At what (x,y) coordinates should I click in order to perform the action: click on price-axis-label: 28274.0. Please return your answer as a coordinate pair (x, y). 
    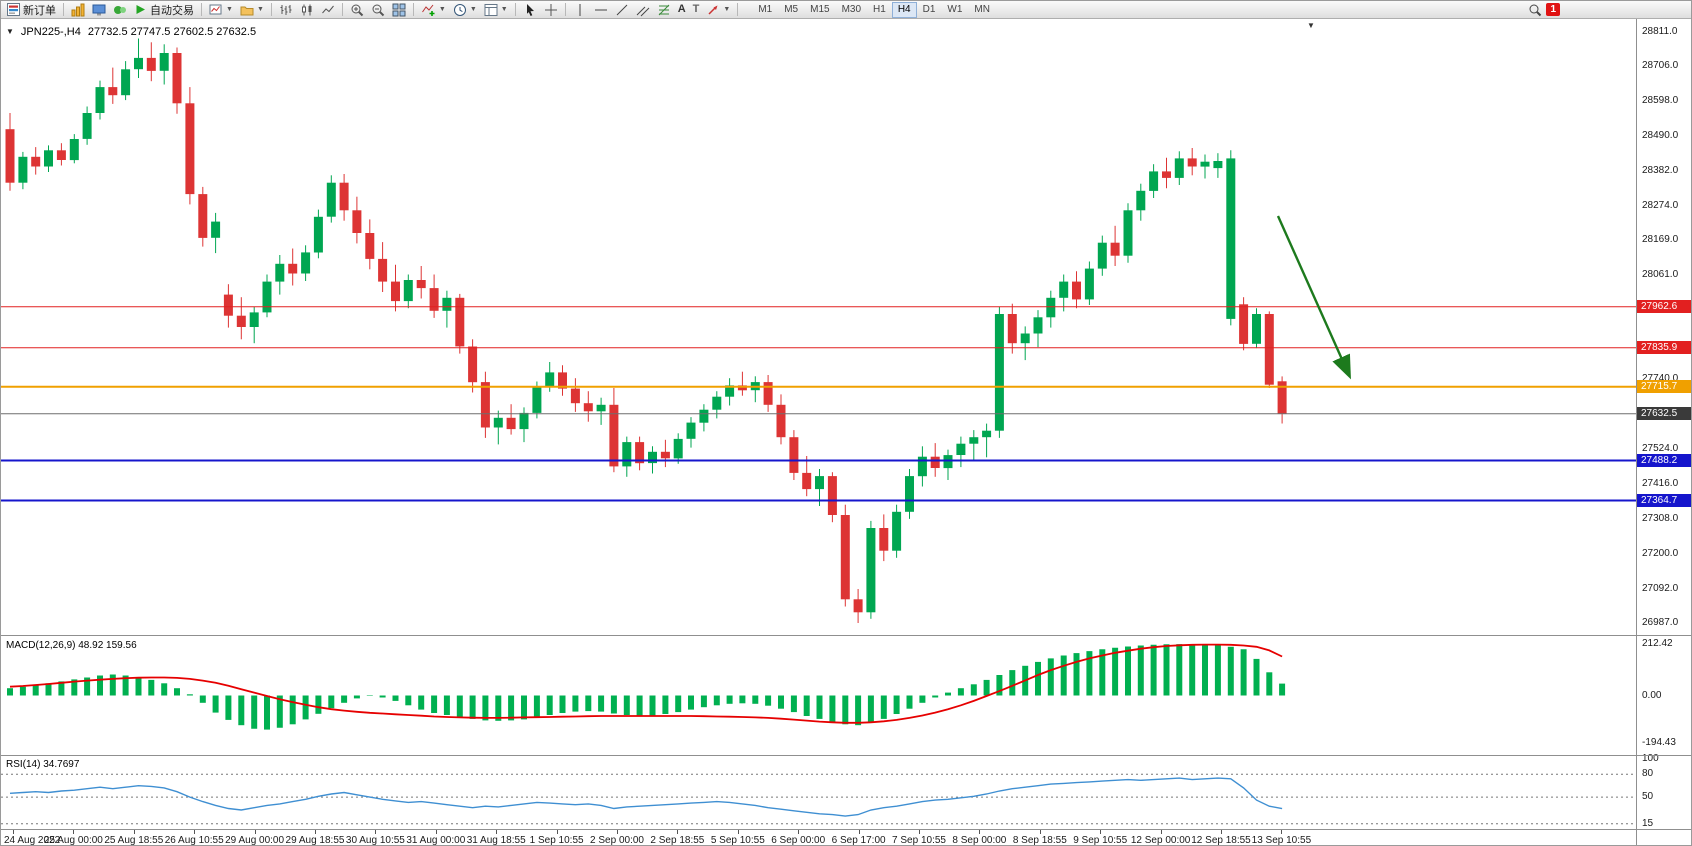
    Looking at the image, I should click on (1660, 205).